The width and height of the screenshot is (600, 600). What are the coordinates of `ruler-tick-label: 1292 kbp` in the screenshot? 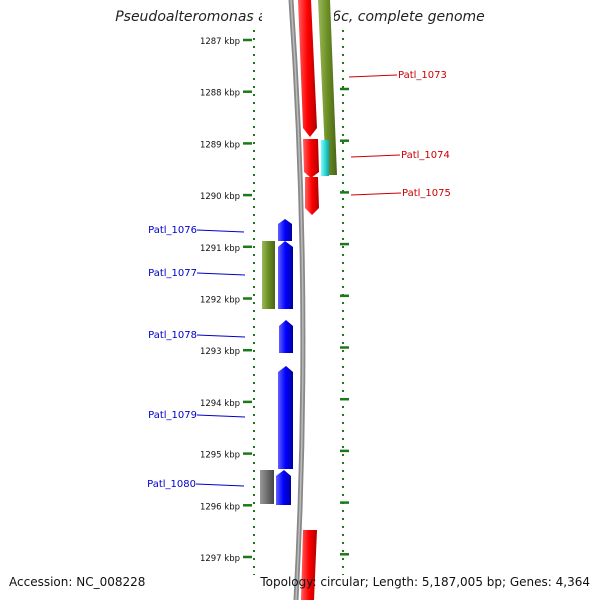 It's located at (220, 301).